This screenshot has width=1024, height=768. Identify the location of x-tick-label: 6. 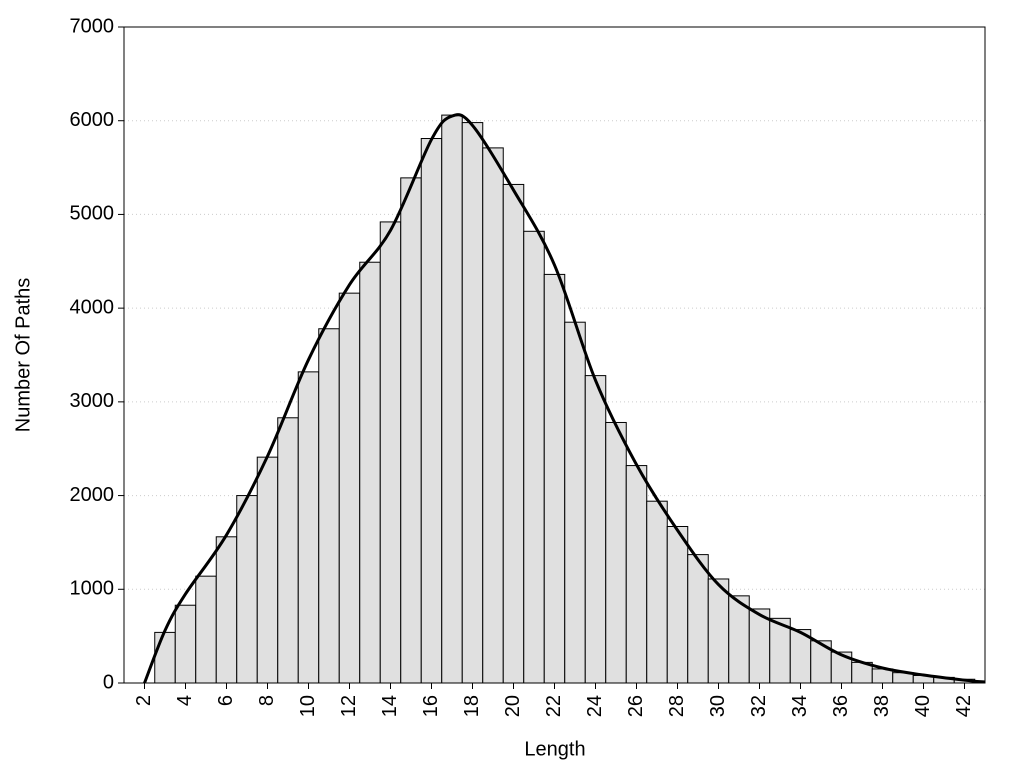
(226, 700).